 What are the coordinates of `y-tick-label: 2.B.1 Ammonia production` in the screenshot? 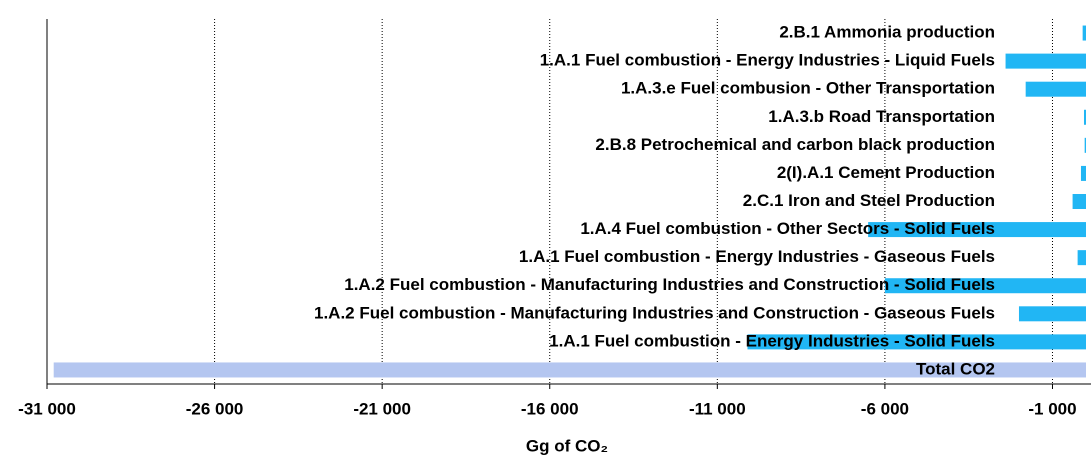 It's located at (887, 32).